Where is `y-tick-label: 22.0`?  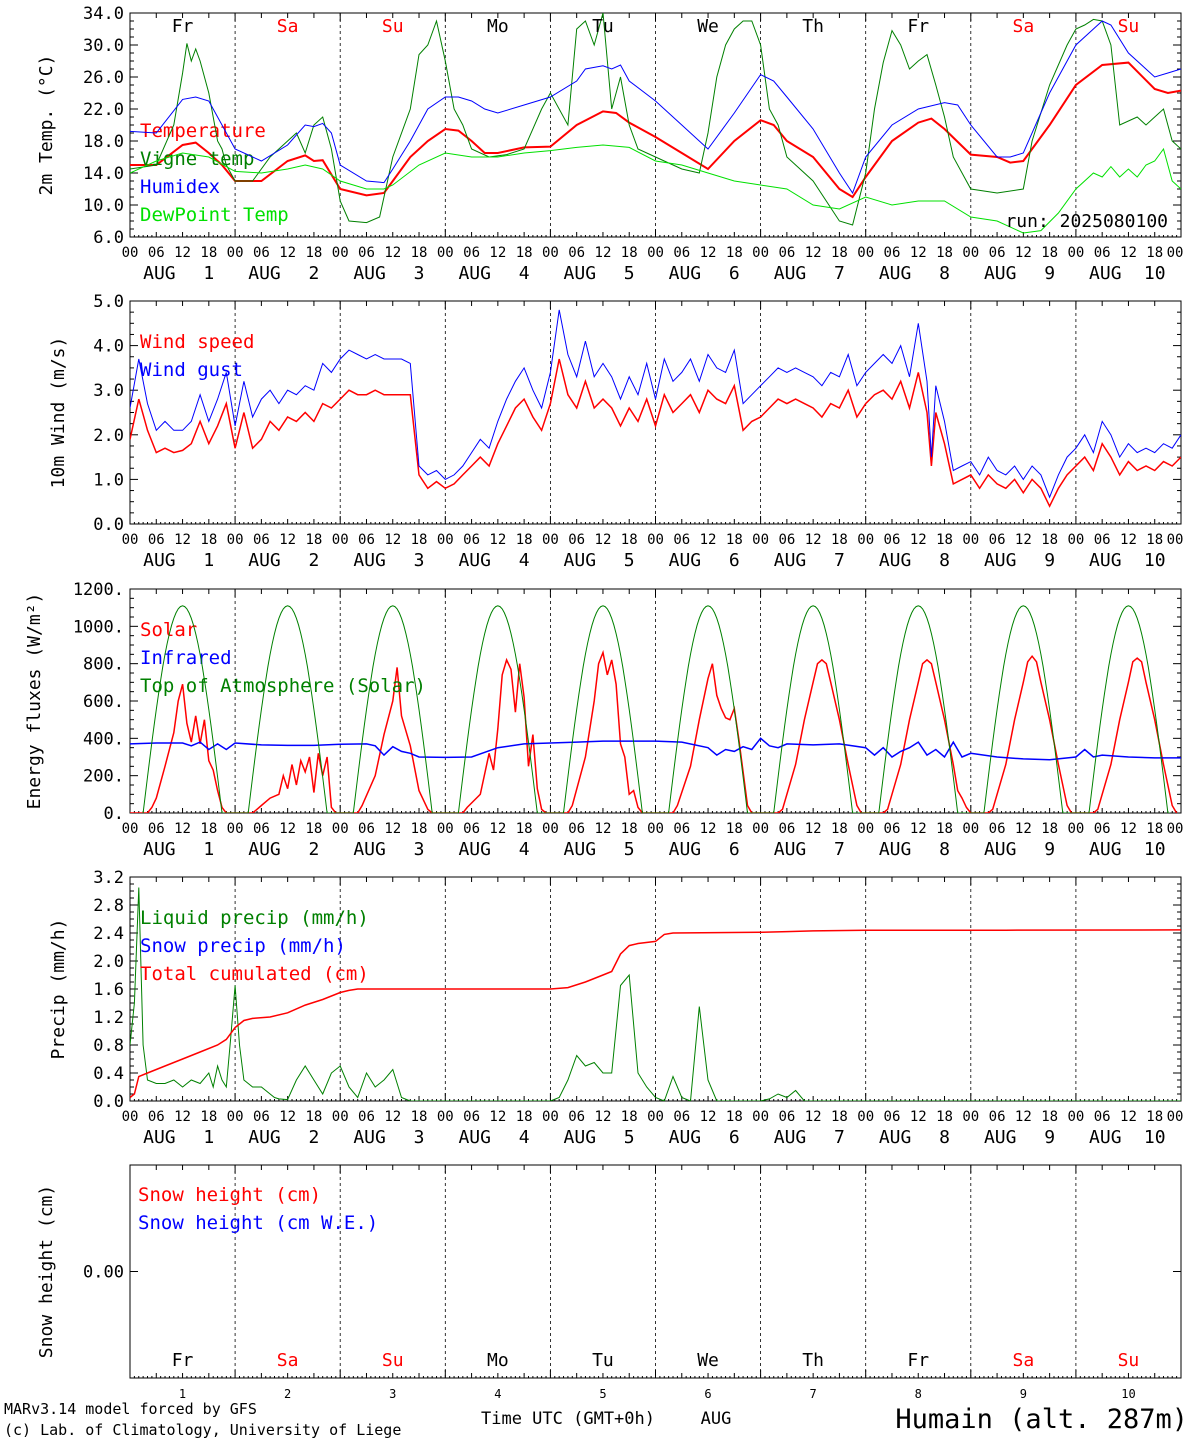 y-tick-label: 22.0 is located at coordinates (103, 110).